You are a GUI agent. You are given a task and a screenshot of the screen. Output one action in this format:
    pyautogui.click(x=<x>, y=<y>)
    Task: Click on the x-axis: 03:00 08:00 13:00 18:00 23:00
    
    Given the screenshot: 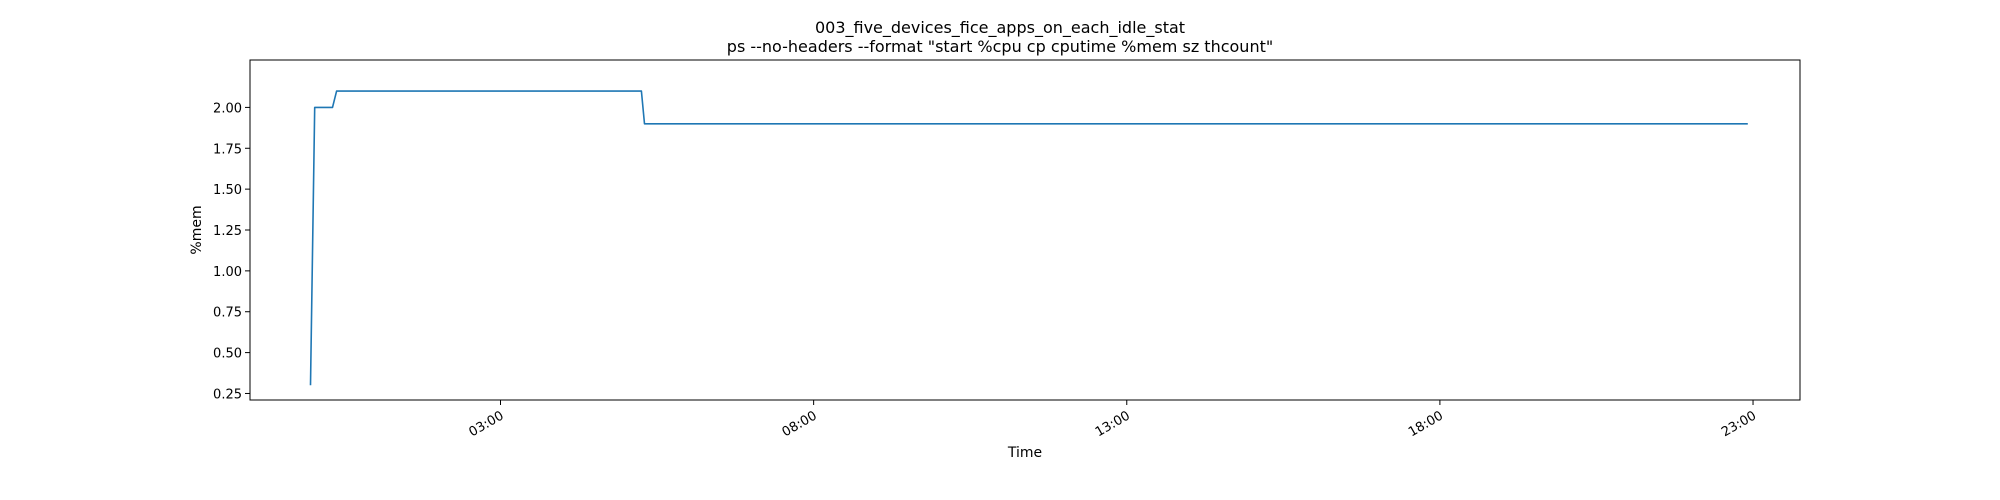 What is the action you would take?
    pyautogui.click(x=1113, y=420)
    